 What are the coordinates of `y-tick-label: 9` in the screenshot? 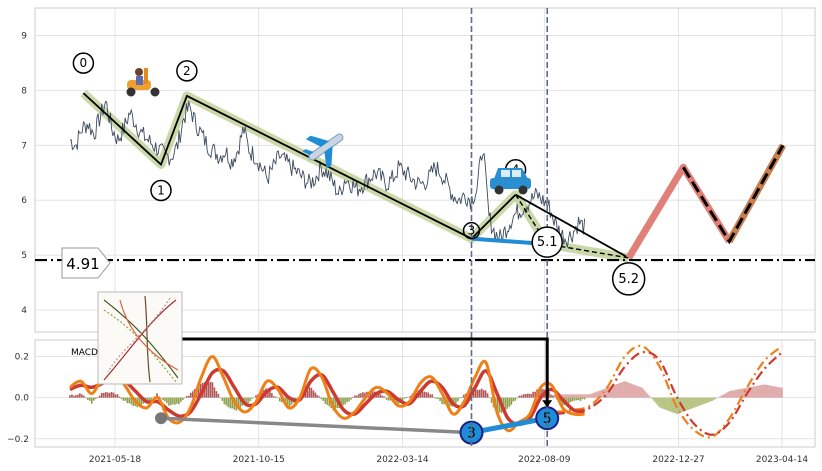 It's located at (24, 36).